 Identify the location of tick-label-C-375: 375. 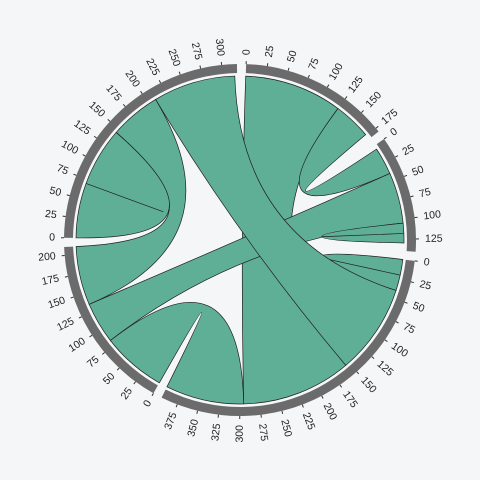
(171, 421).